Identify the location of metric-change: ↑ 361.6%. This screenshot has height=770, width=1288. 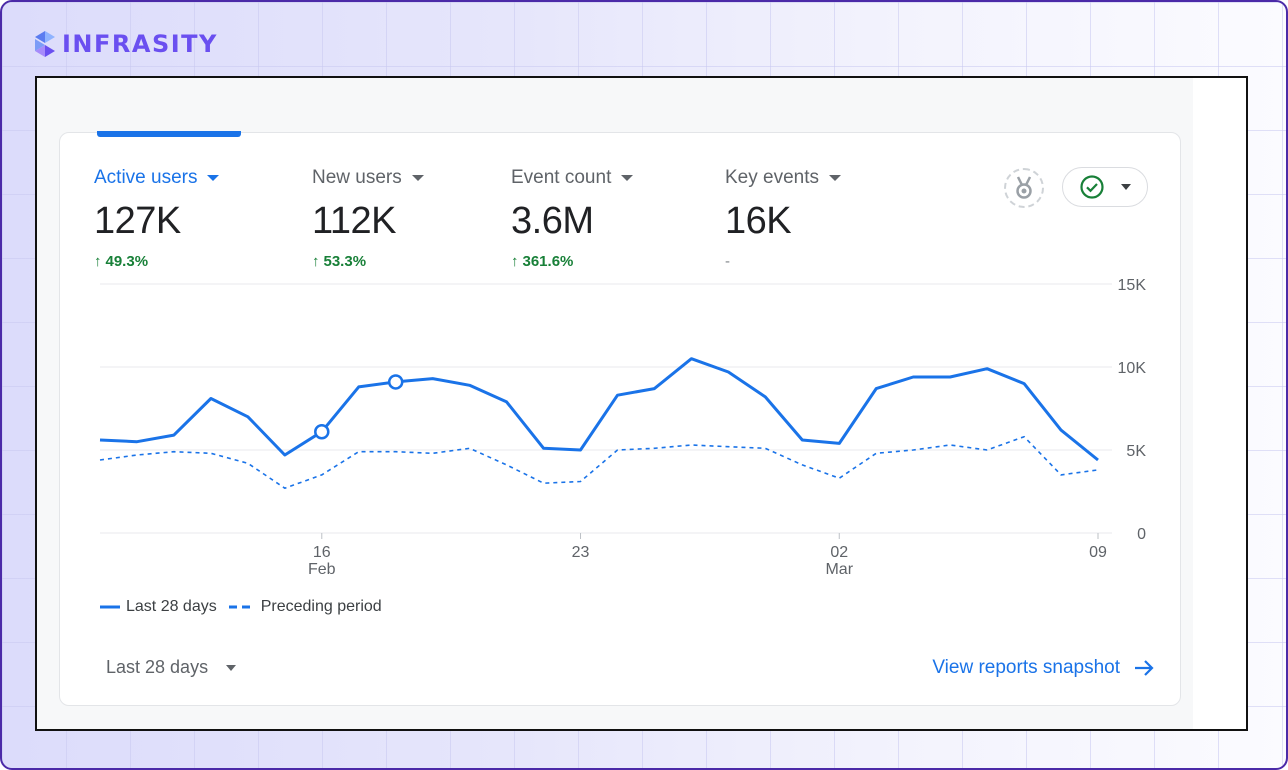
(572, 261).